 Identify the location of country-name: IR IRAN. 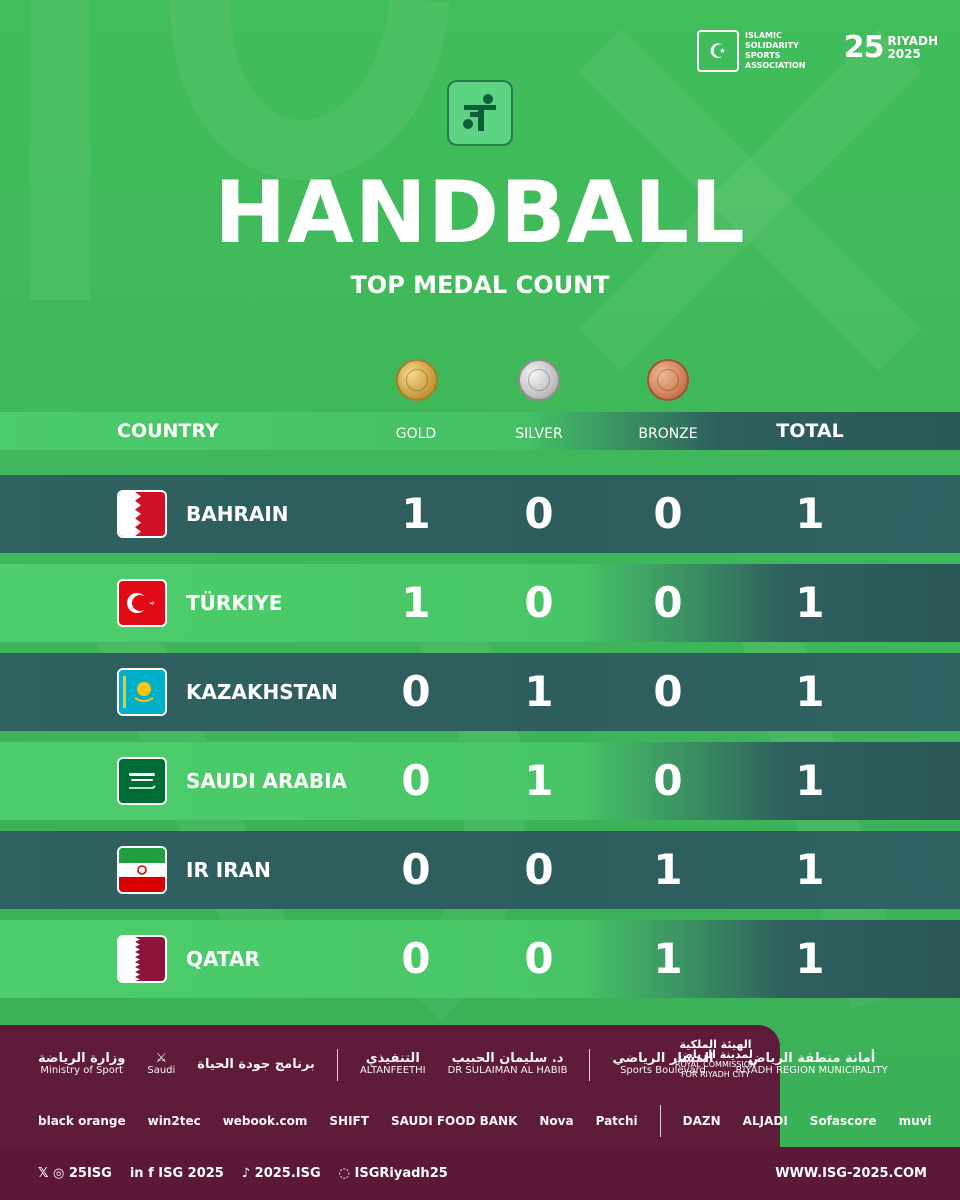
(228, 870).